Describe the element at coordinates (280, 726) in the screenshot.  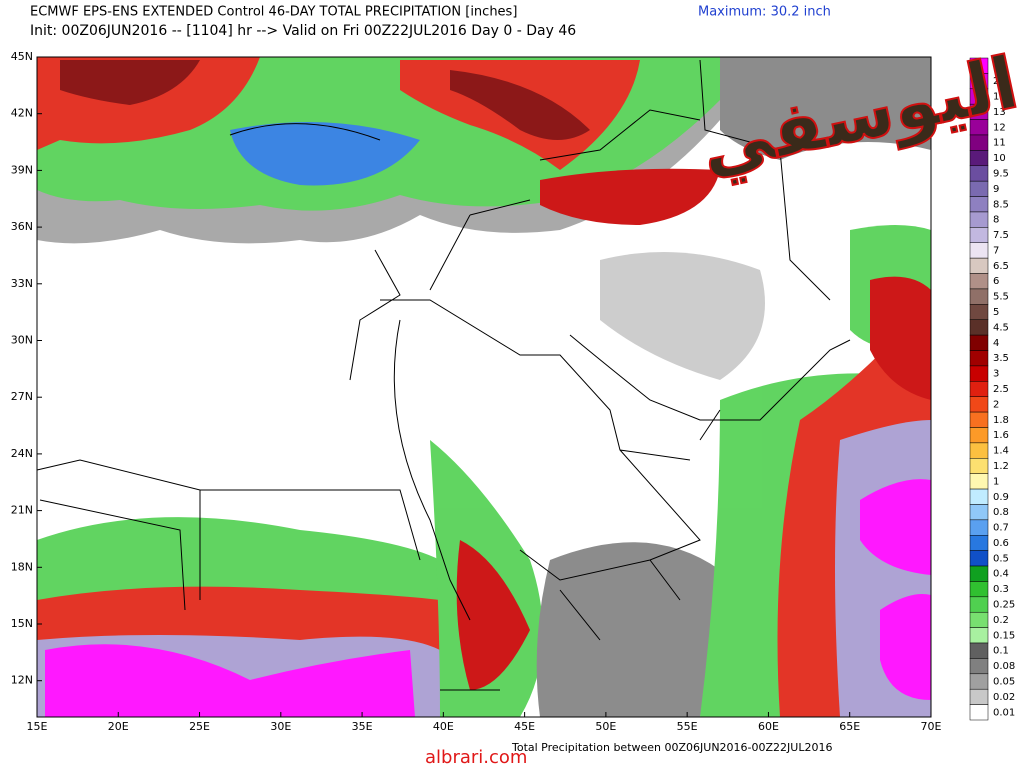
I see `lon-label: 30E` at that location.